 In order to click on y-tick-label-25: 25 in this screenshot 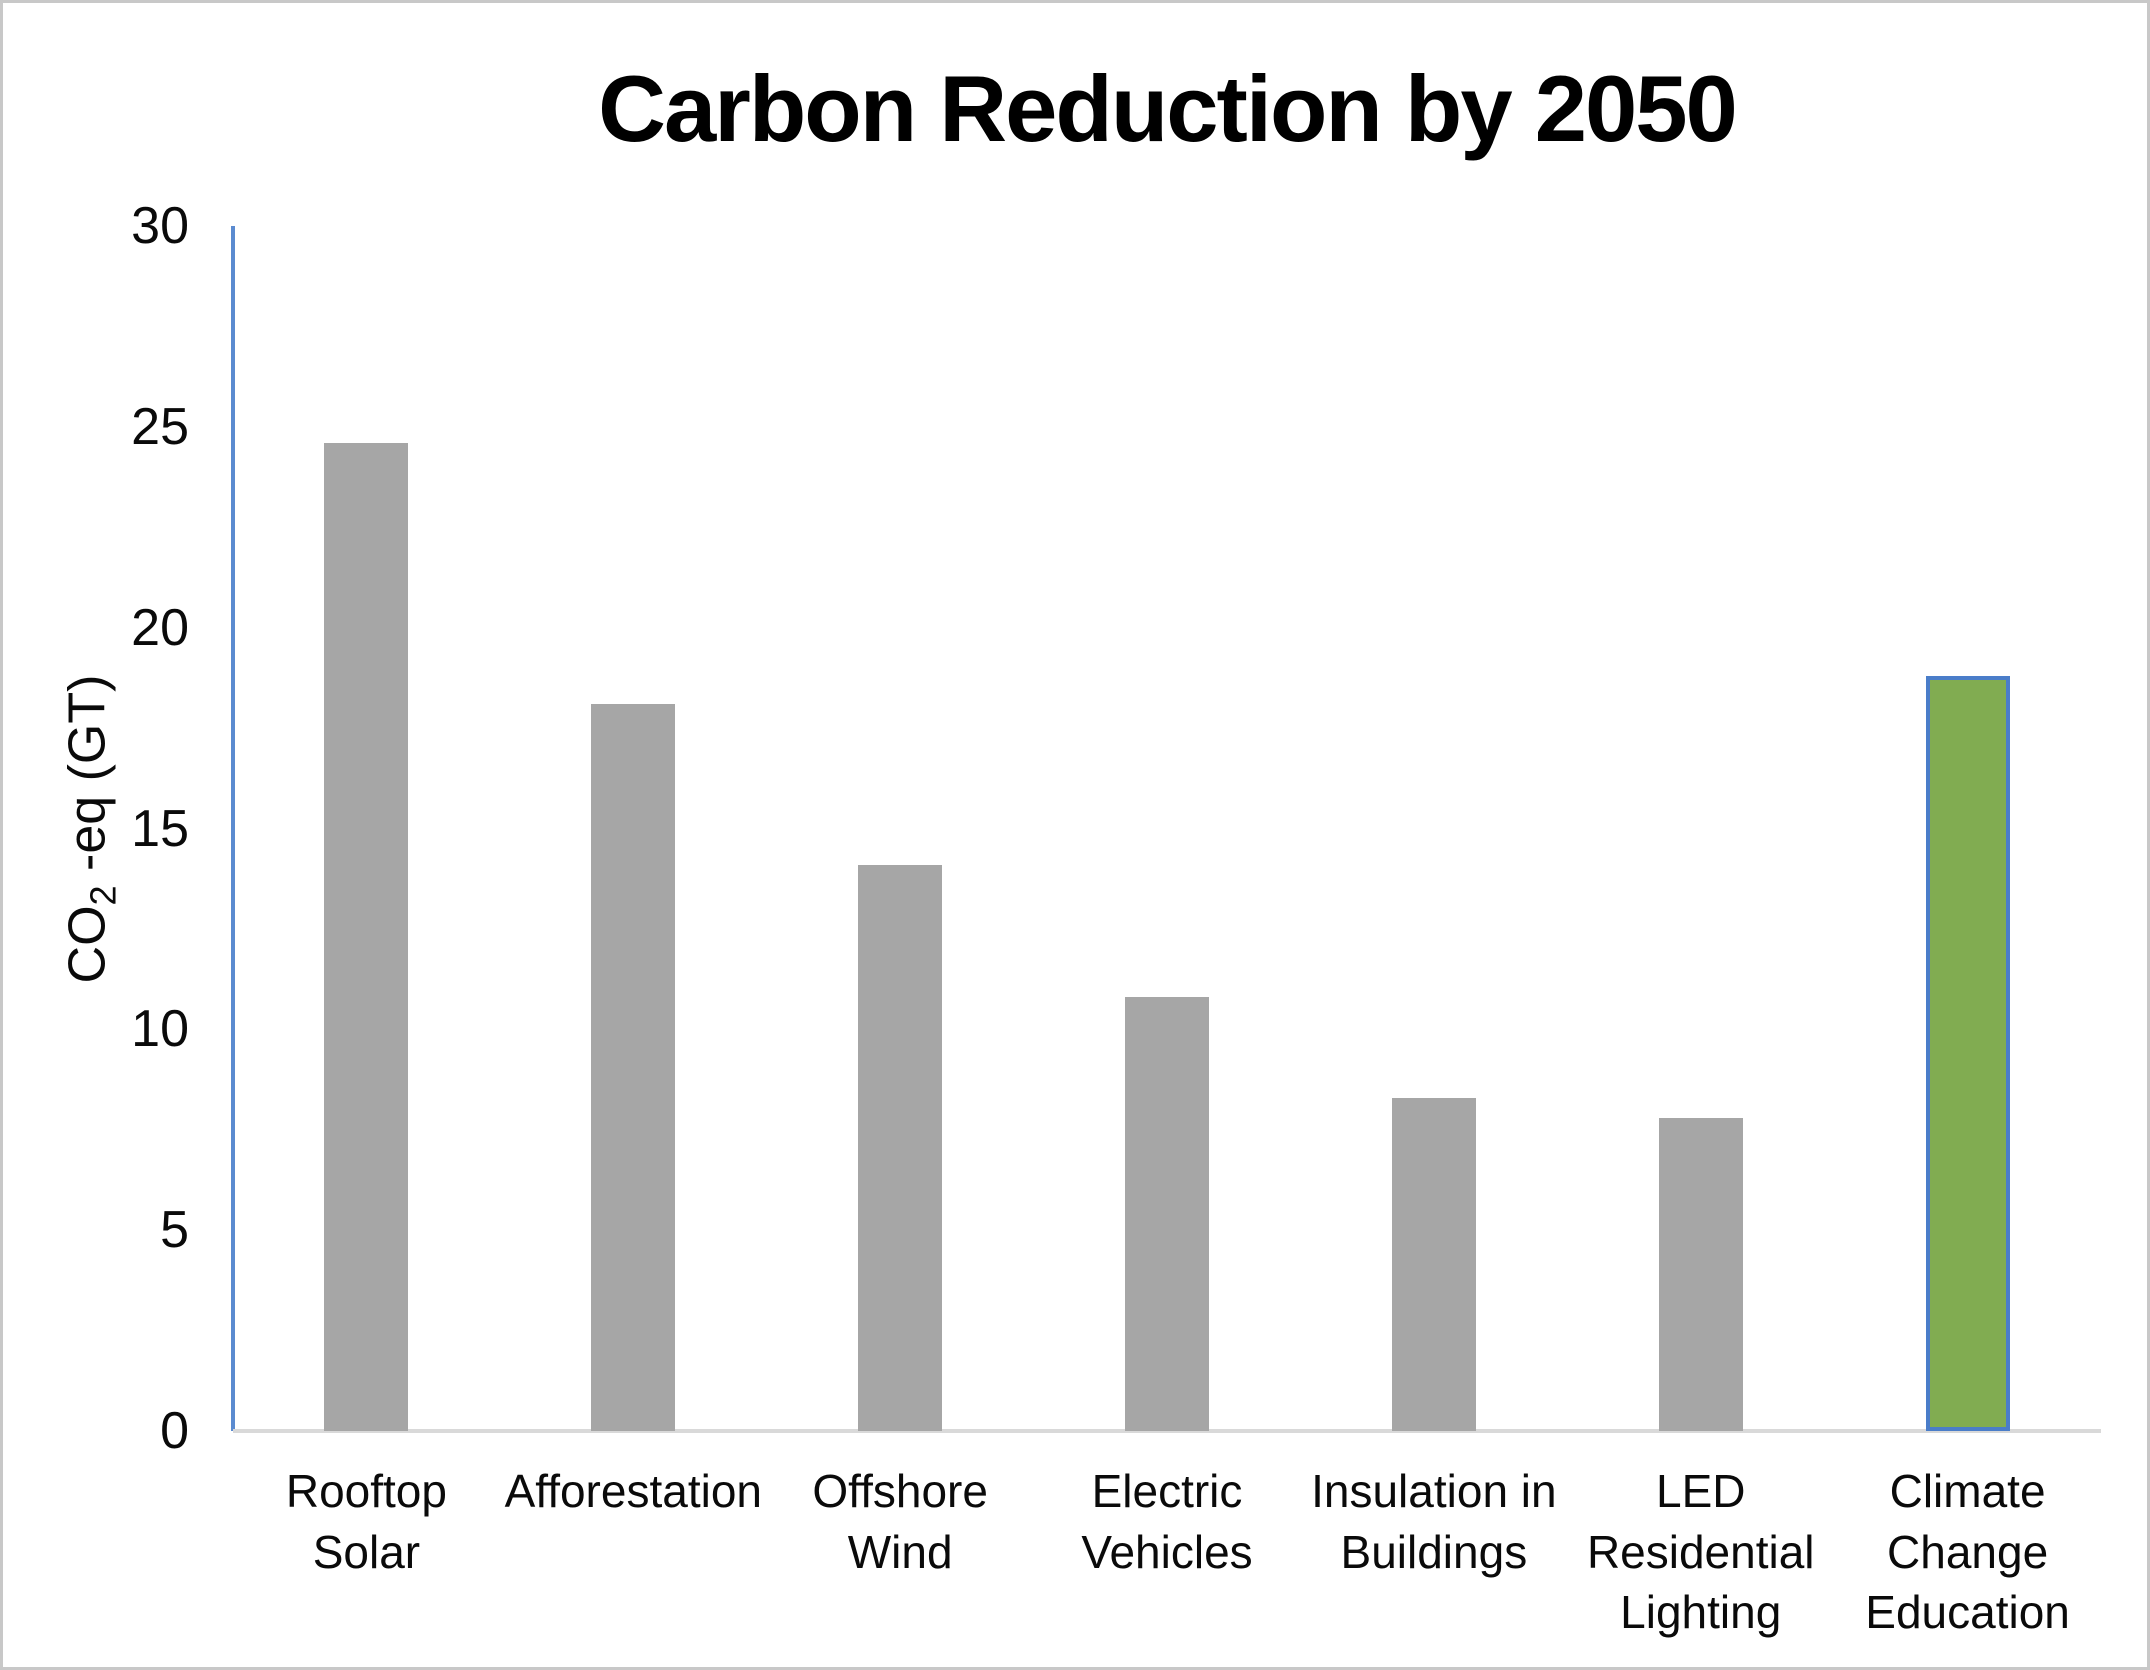, I will do `click(160, 426)`.